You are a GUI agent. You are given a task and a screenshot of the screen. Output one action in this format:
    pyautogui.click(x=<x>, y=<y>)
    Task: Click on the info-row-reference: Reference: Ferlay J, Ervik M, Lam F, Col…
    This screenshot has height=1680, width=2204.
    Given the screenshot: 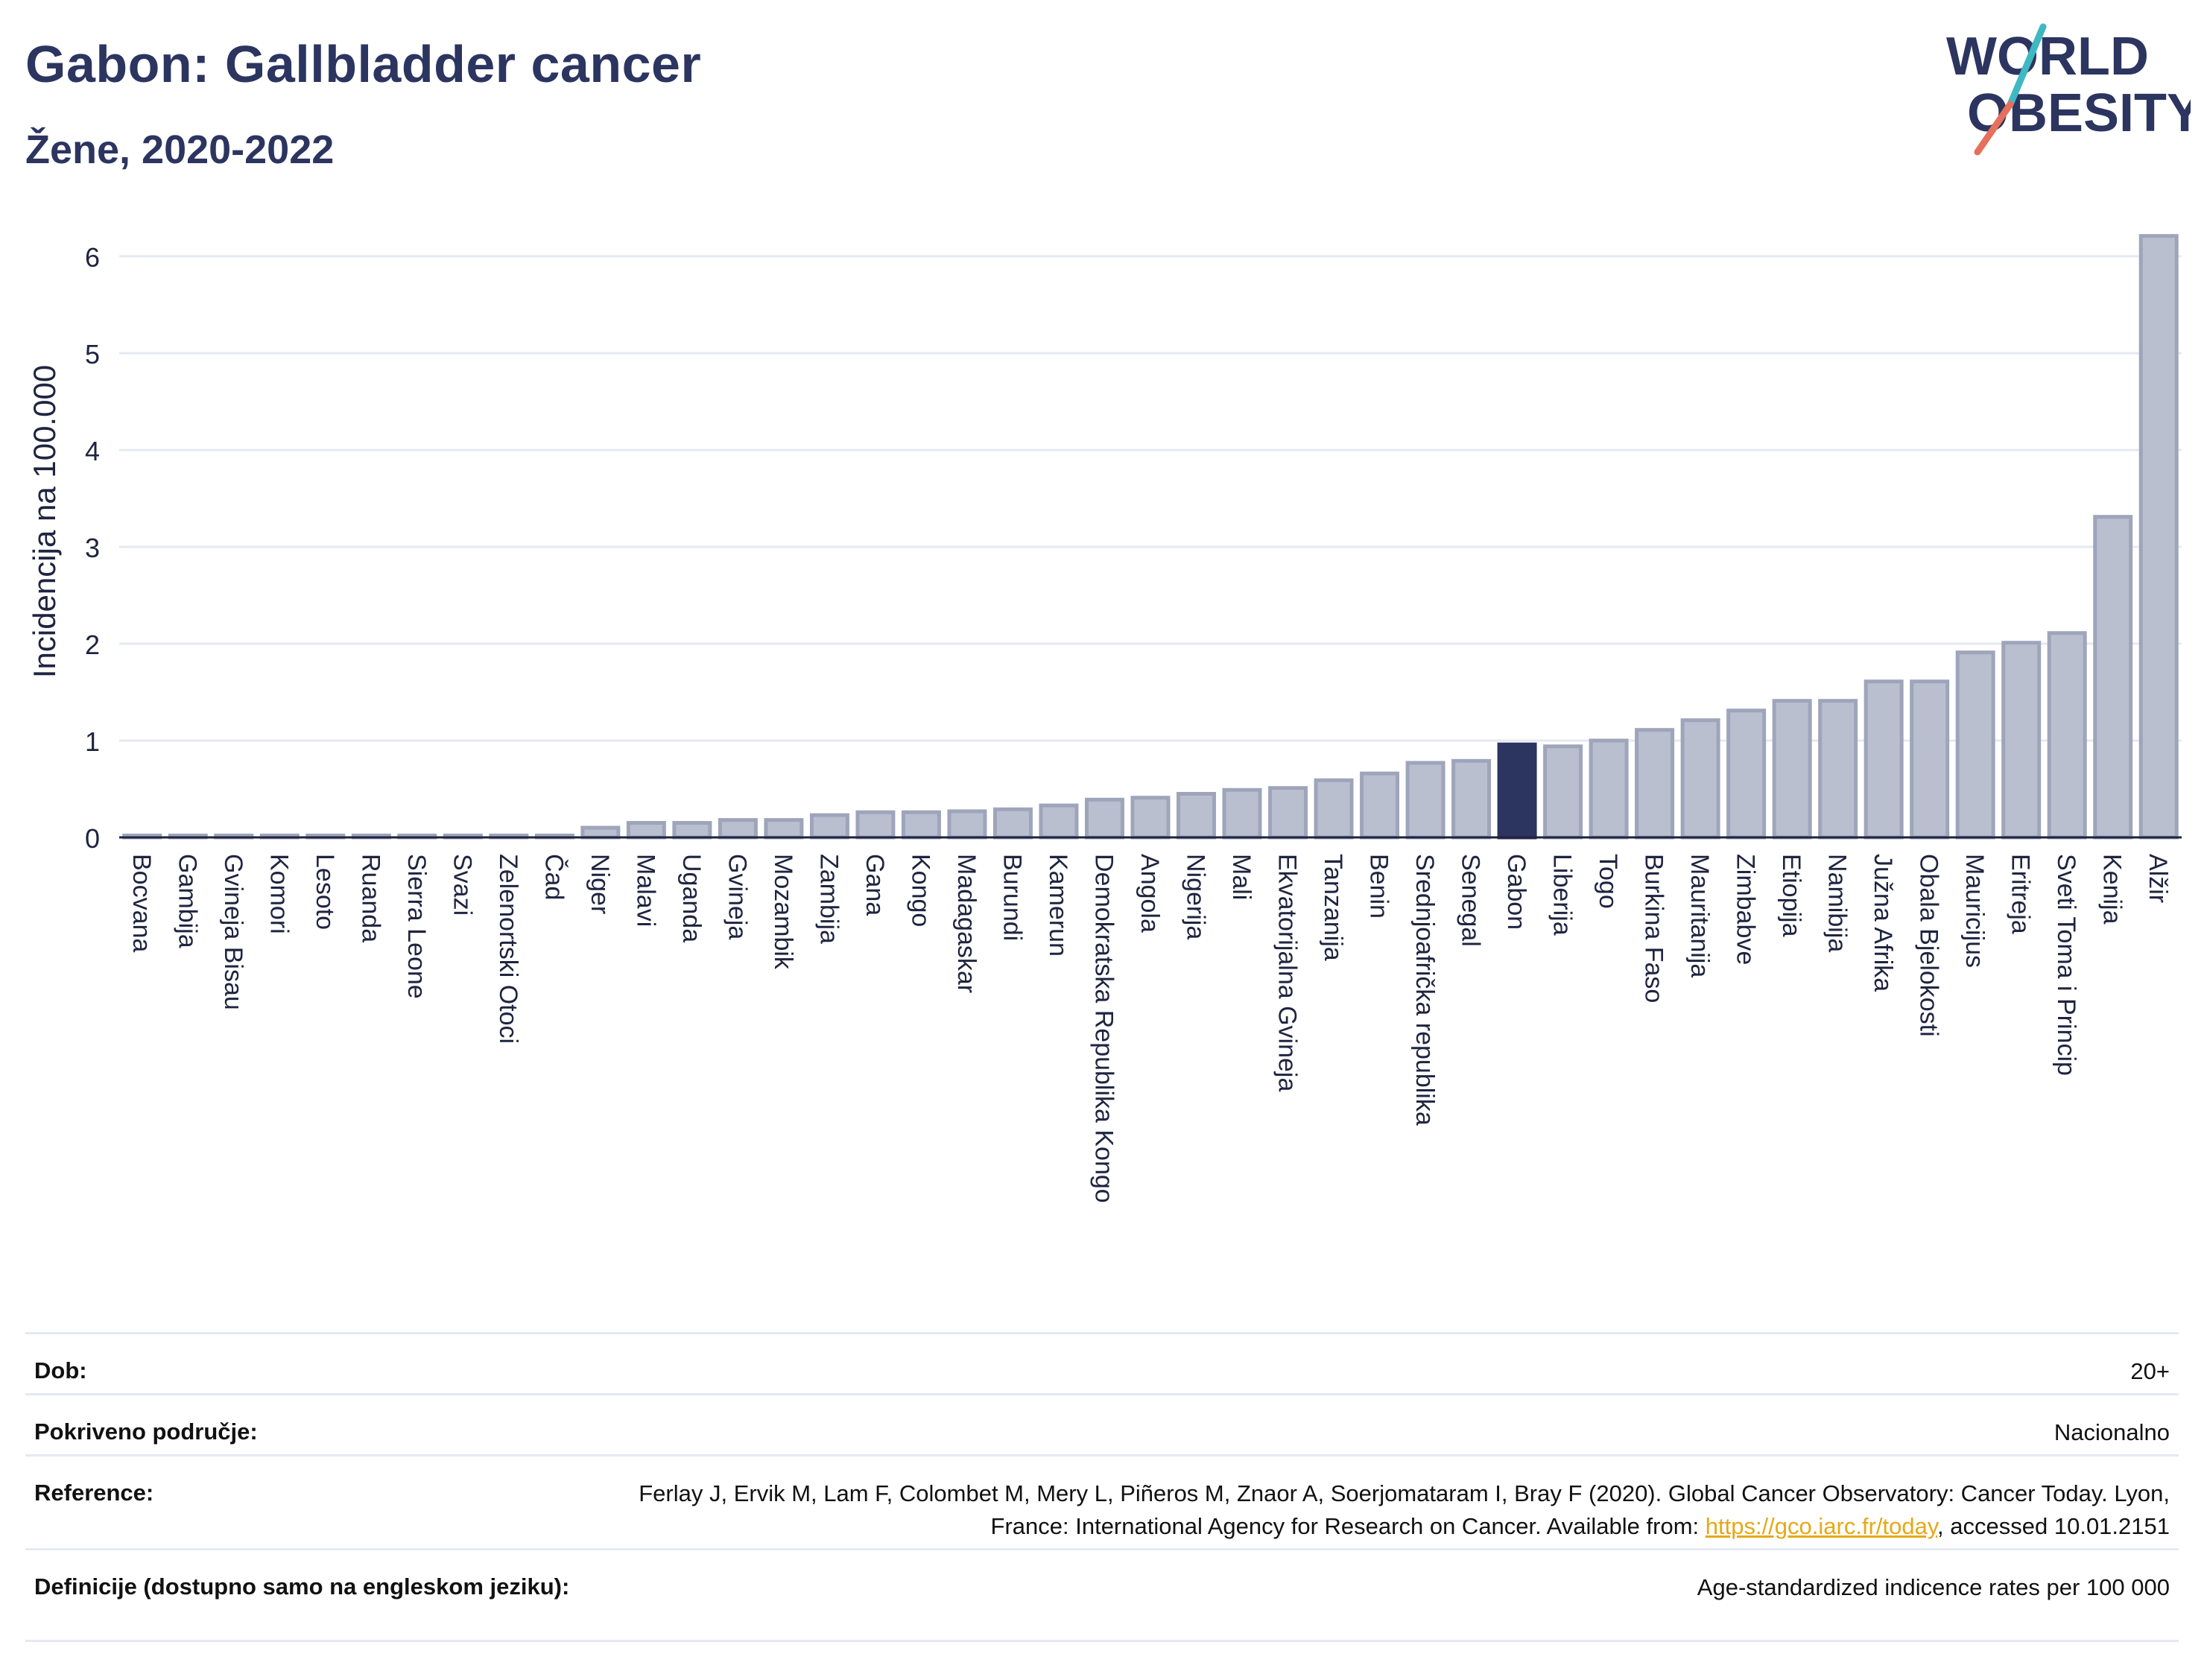 What is the action you would take?
    pyautogui.click(x=1102, y=1501)
    